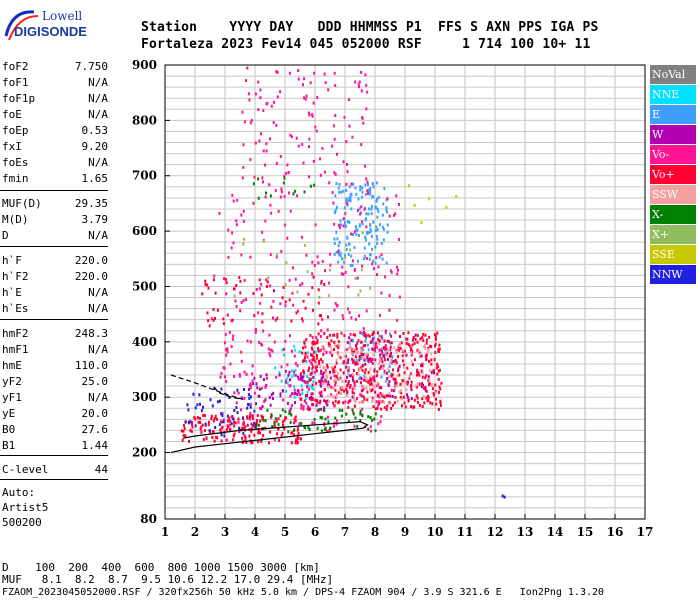 Image resolution: width=700 pixels, height=600 pixels. Describe the element at coordinates (15, 276) in the screenshot. I see `param-name: h`F2` at that location.